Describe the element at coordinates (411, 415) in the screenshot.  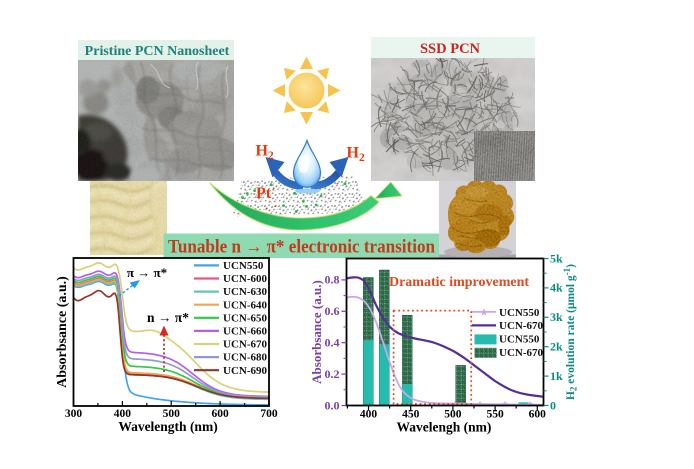
I see `svg-text: 450` at that location.